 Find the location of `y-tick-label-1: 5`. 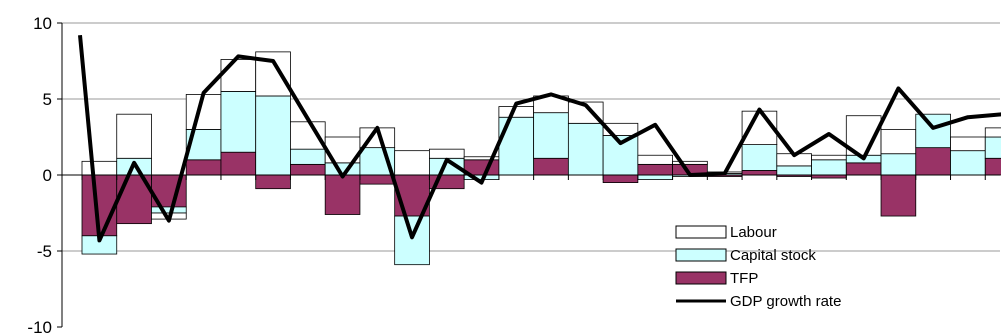

y-tick-label-1: 5 is located at coordinates (47, 99).